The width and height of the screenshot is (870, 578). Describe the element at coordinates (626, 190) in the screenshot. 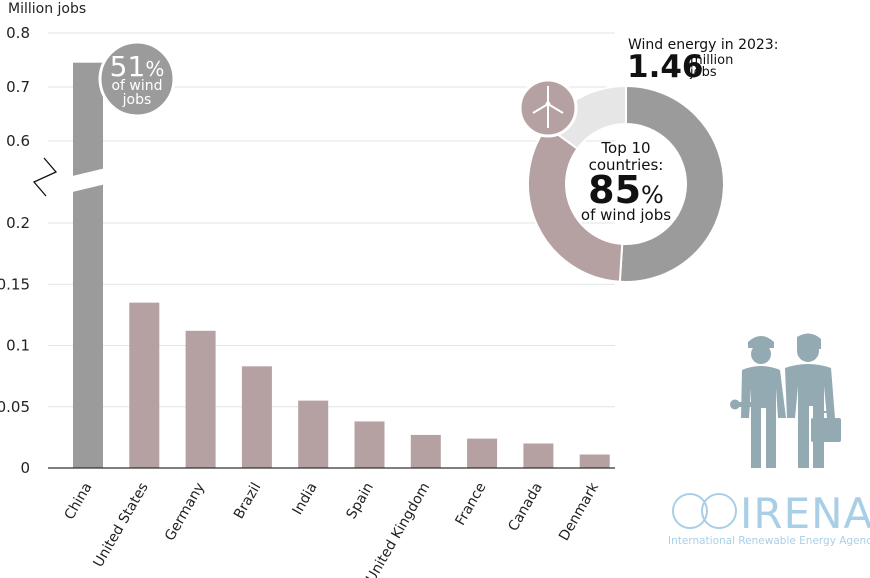

I see `donut-center-value: 85%` at that location.